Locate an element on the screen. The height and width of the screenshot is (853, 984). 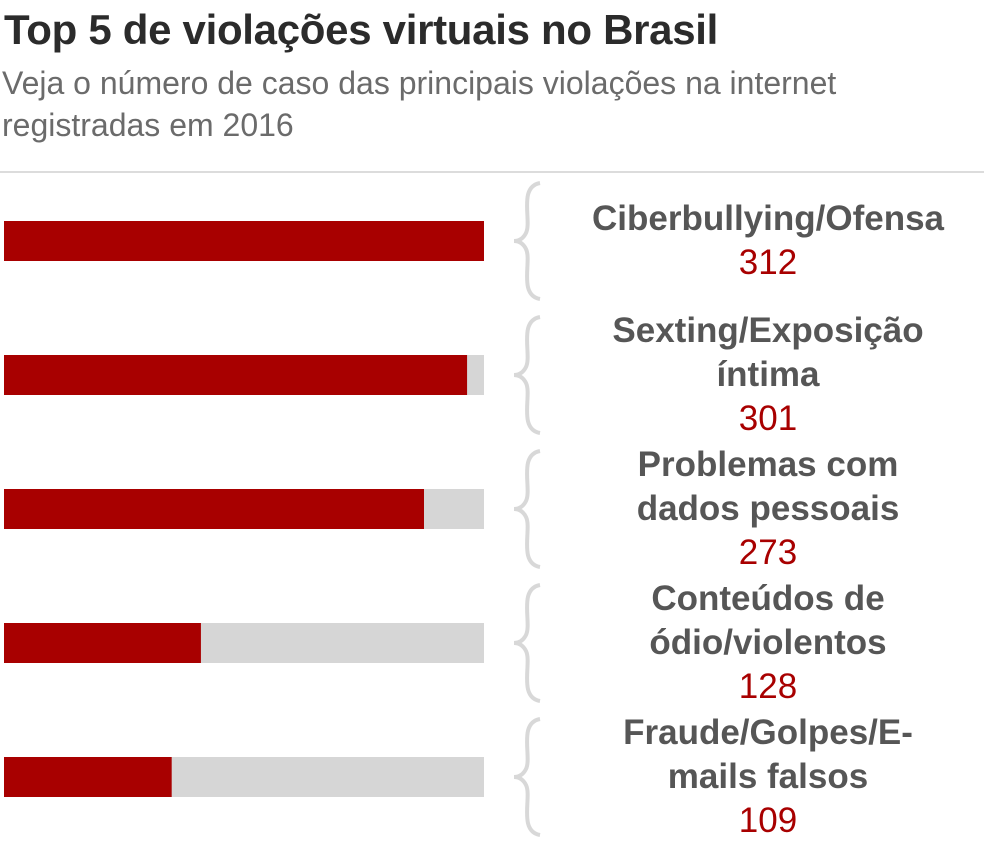
bar-label: Fraude/Golpes/E- mails falsos 109 is located at coordinates (768, 777).